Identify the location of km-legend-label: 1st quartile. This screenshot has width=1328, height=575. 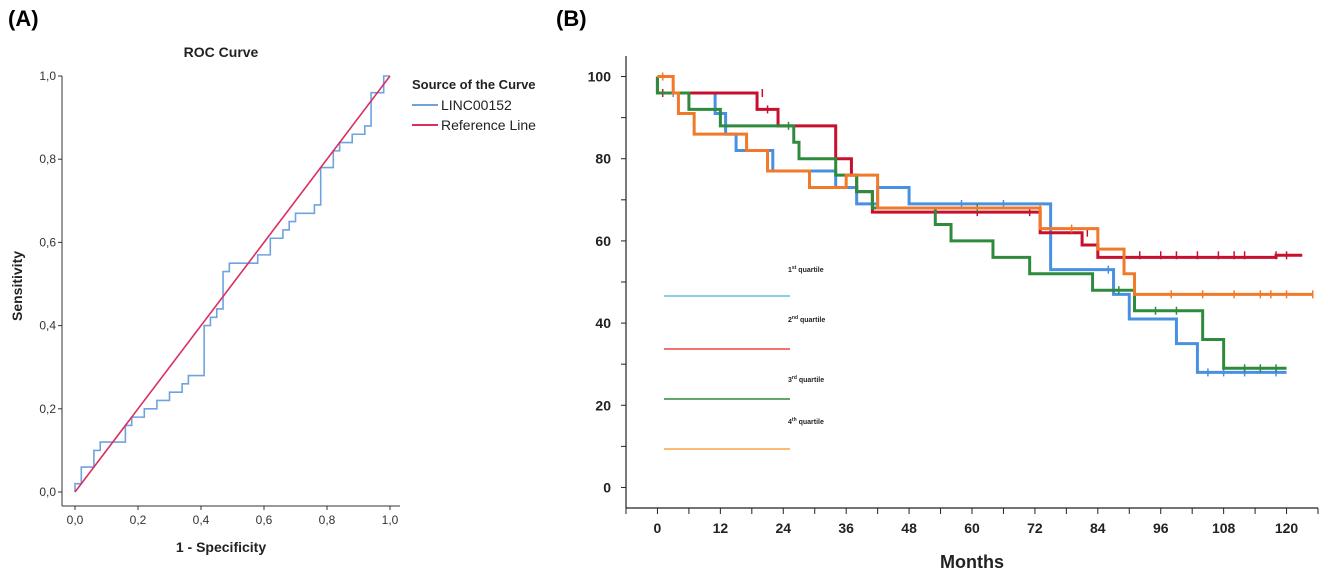
(806, 269).